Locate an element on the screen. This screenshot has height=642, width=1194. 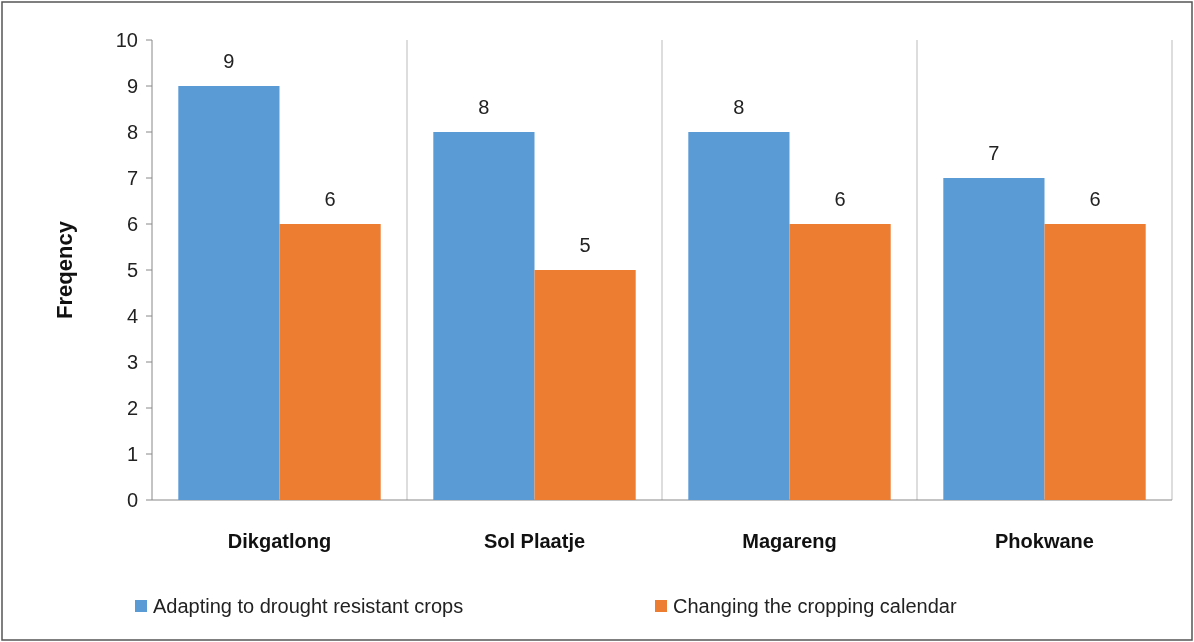
y-tick-label: 3 is located at coordinates (132, 362).